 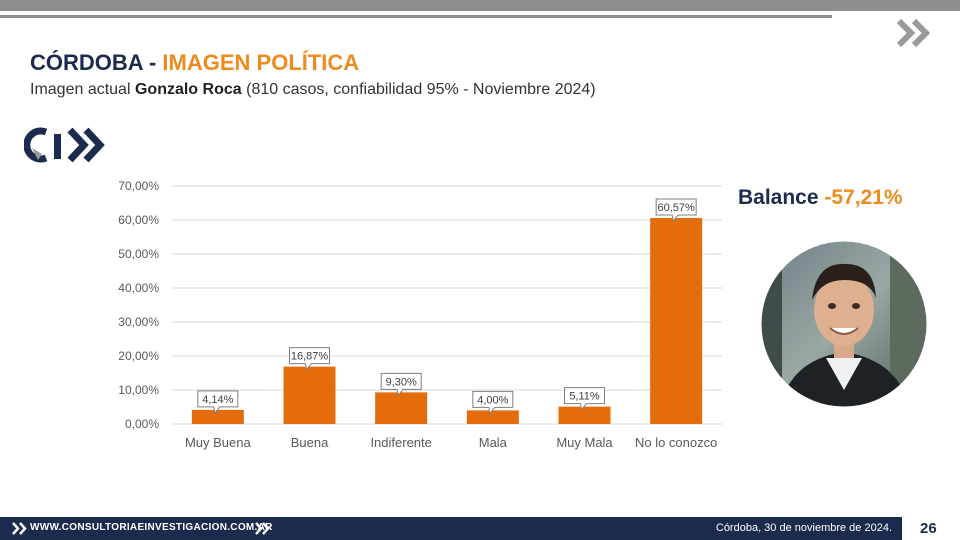 What do you see at coordinates (138, 220) in the screenshot?
I see `y-tick-label: 60,00%` at bounding box center [138, 220].